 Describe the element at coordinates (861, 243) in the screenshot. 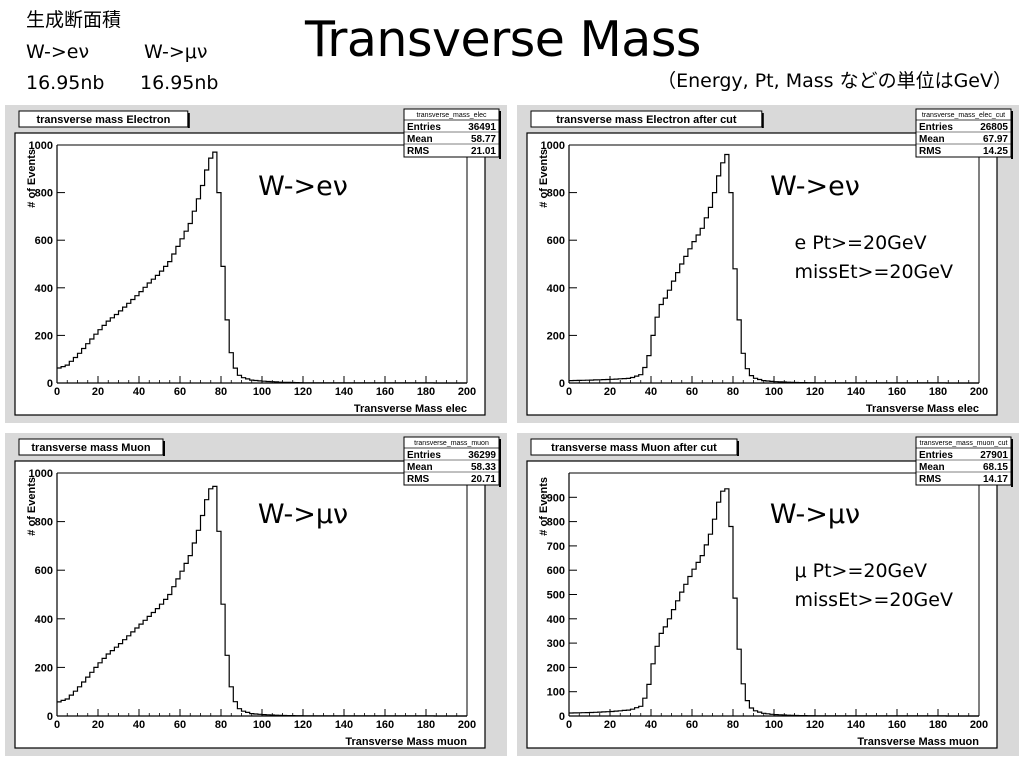

I see `cut-label: e Pt>=20GeV` at that location.